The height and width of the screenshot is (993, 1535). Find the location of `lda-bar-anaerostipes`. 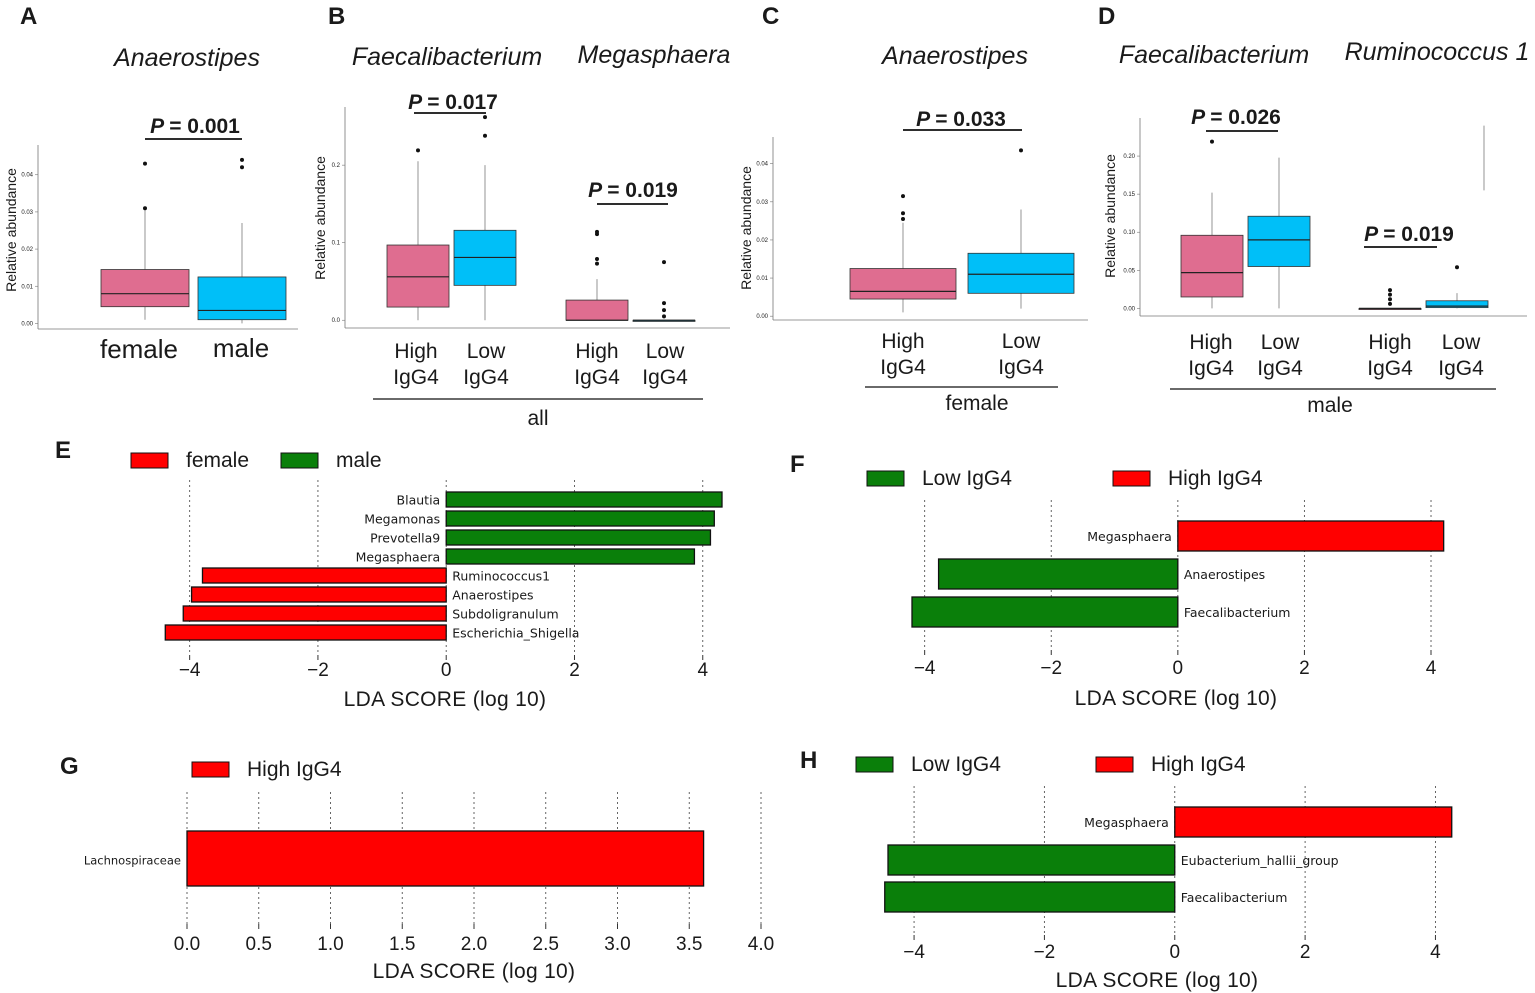

lda-bar-anaerostipes is located at coordinates (318, 594).